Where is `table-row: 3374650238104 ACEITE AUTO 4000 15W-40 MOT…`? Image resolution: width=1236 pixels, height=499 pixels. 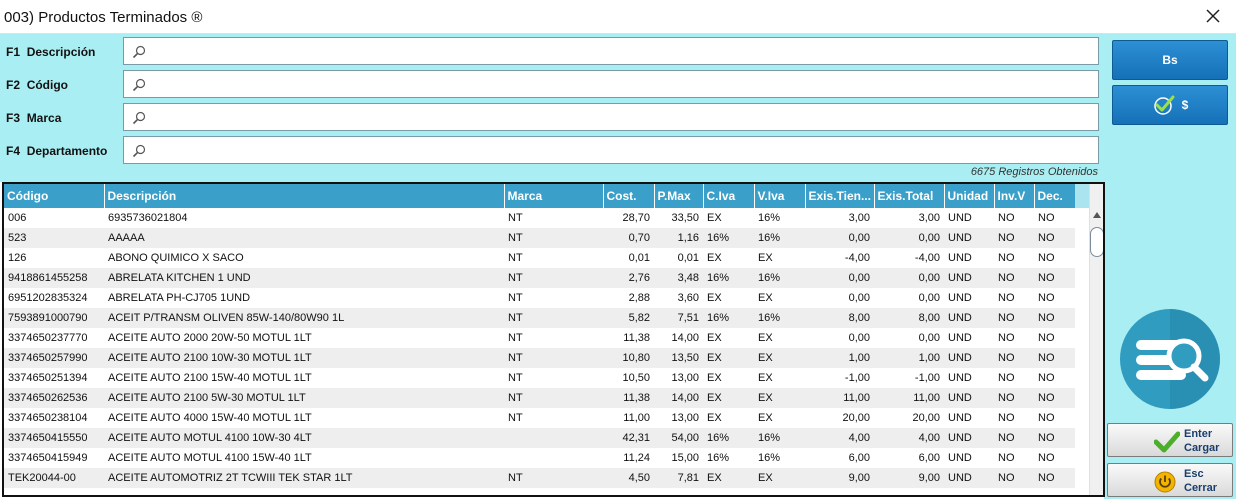
table-row: 3374650238104 ACEITE AUTO 4000 15W-40 MOT… is located at coordinates (539, 418).